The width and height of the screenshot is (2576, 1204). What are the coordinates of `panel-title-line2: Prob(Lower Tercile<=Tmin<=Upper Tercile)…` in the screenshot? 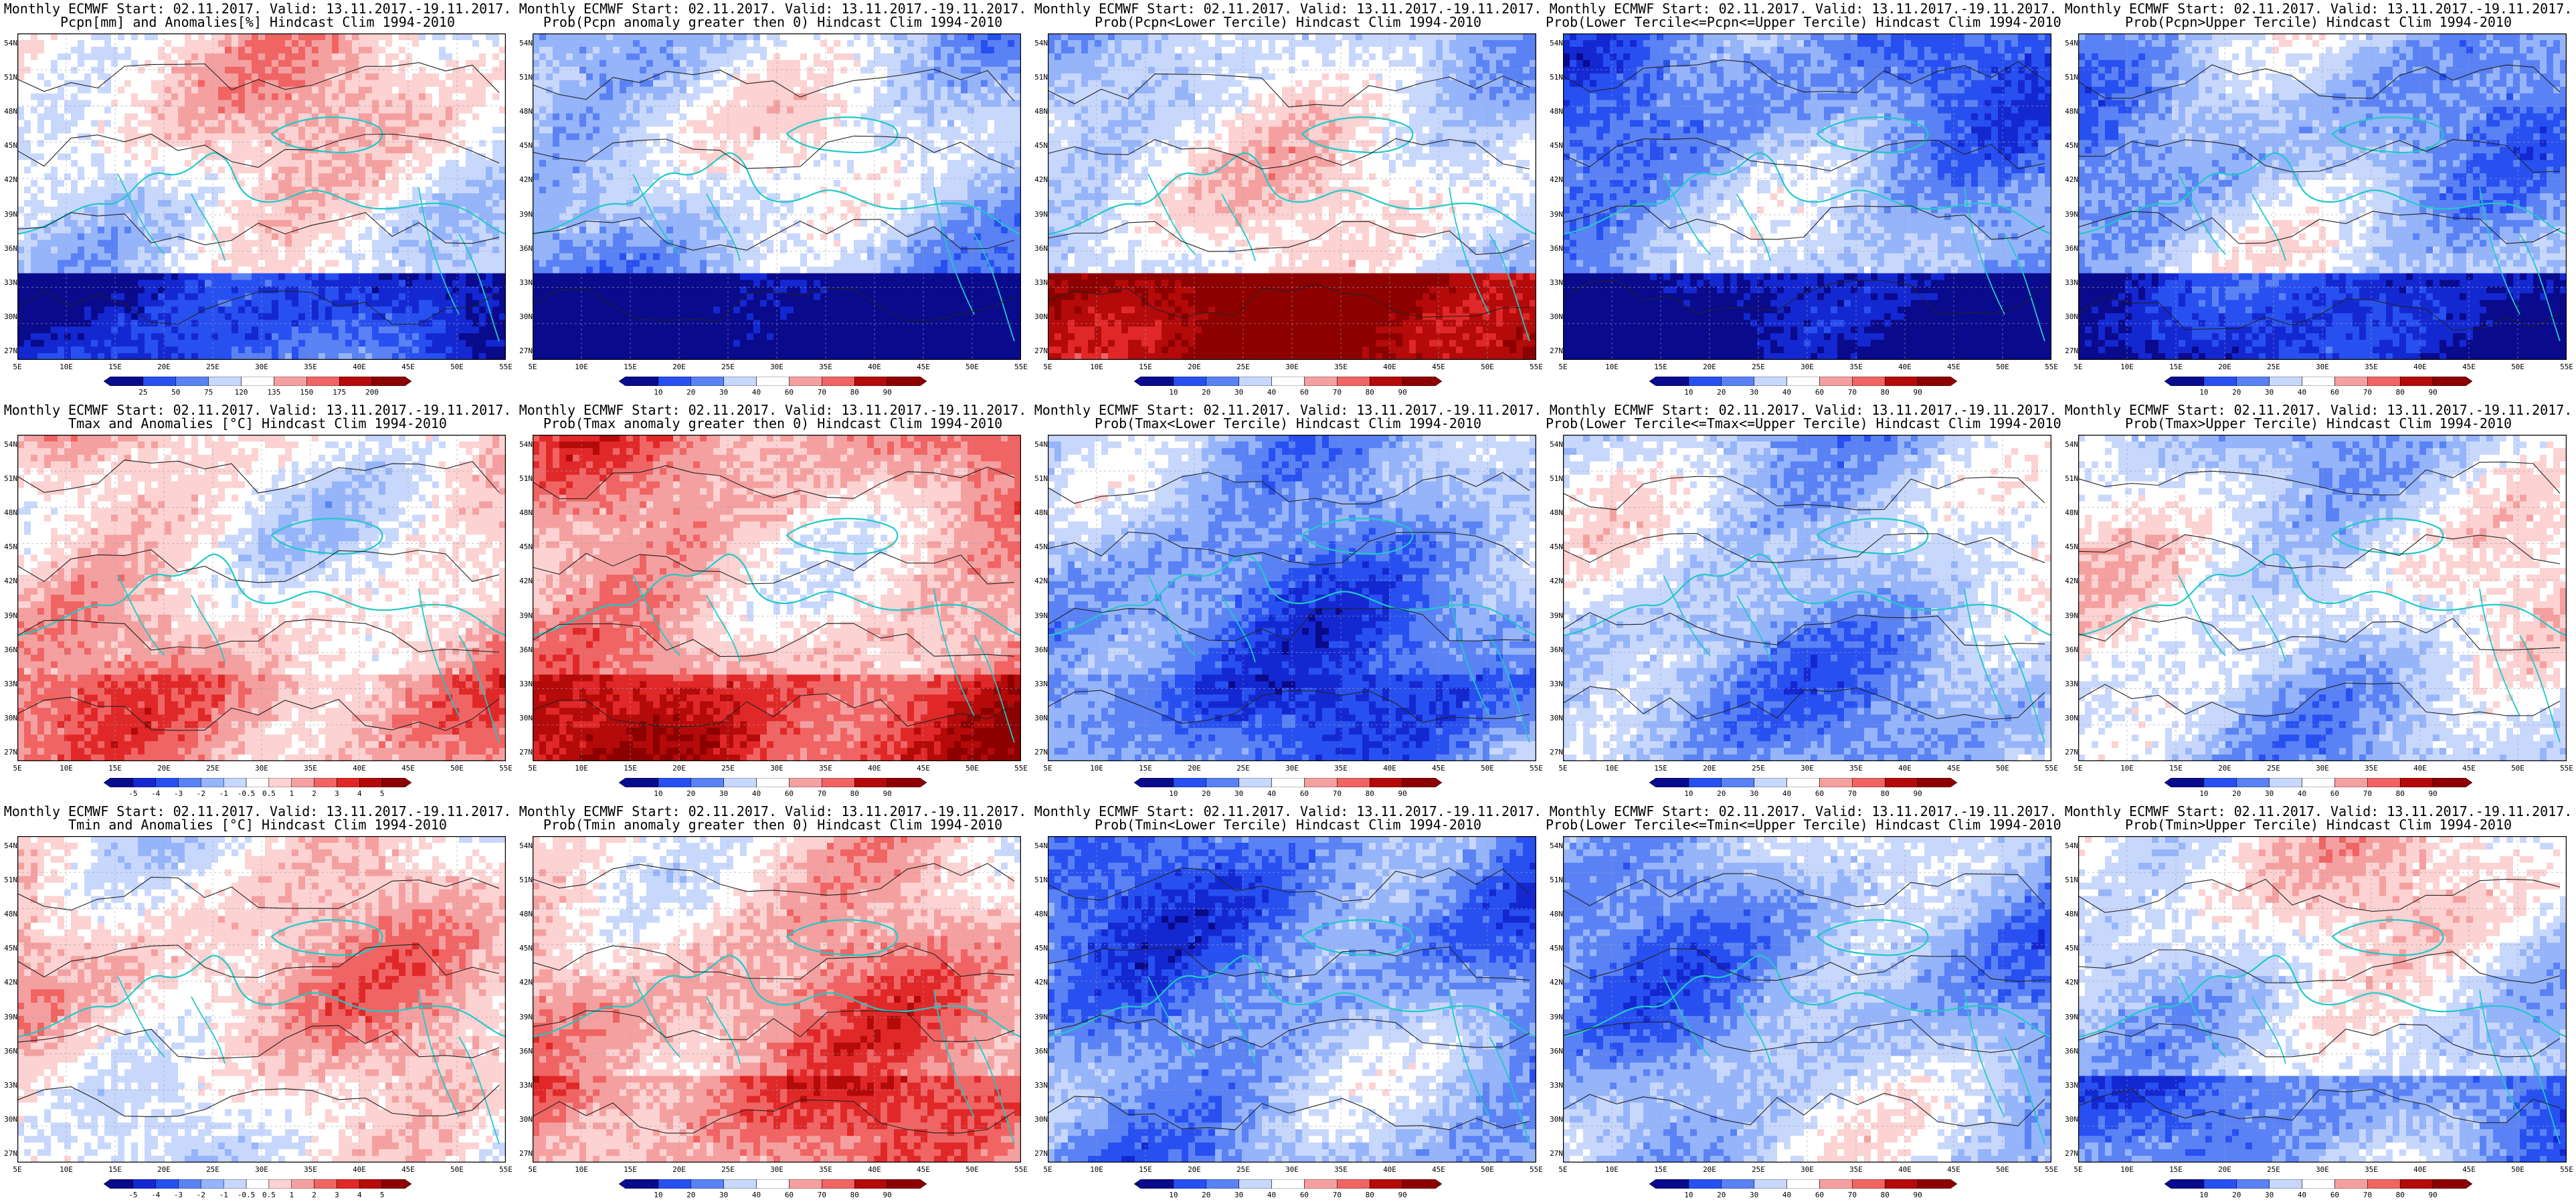 It's located at (1803, 824).